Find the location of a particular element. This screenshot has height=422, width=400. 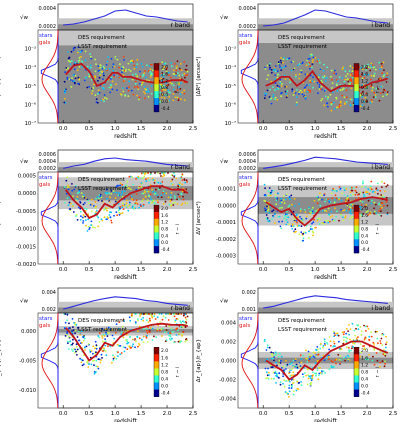

x-tick-label: 0.5 is located at coordinates (289, 270).